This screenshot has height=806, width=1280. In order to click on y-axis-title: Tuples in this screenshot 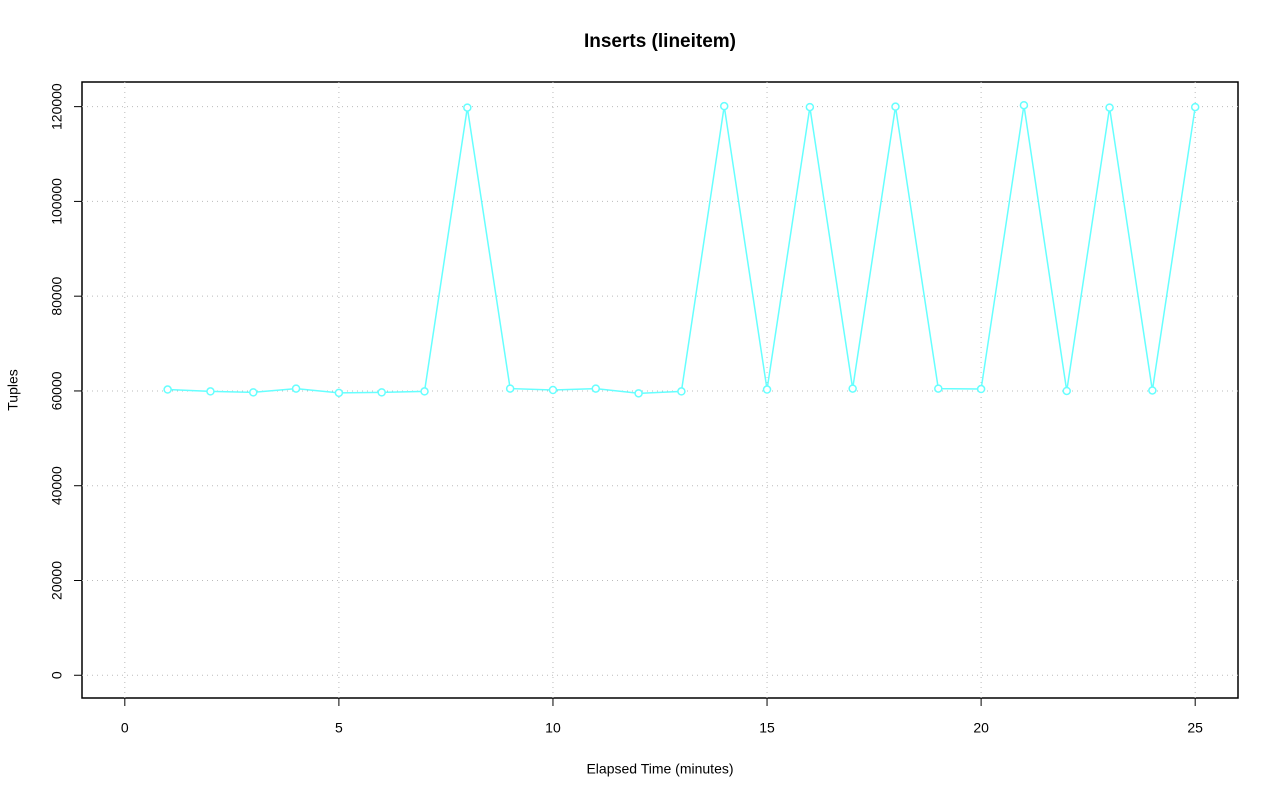, I will do `click(13, 390)`.